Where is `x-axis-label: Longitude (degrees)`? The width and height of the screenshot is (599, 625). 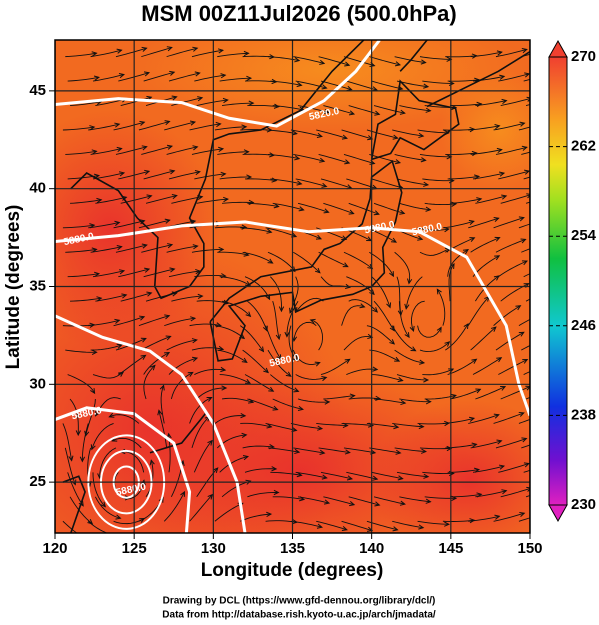
x-axis-label: Longitude (degrees) is located at coordinates (292, 570).